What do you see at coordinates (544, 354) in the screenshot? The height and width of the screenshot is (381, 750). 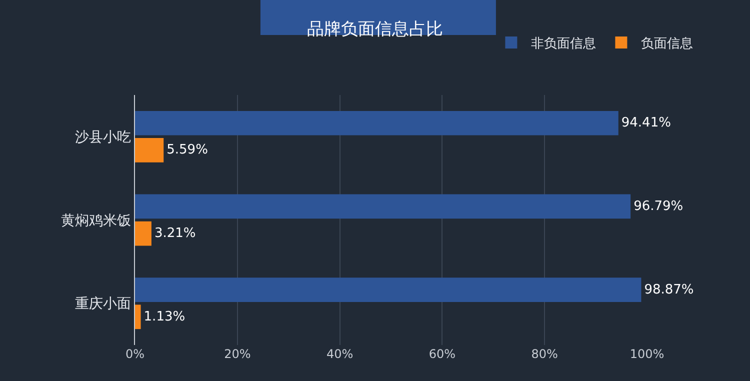 I see `x-tick-label: 80%` at bounding box center [544, 354].